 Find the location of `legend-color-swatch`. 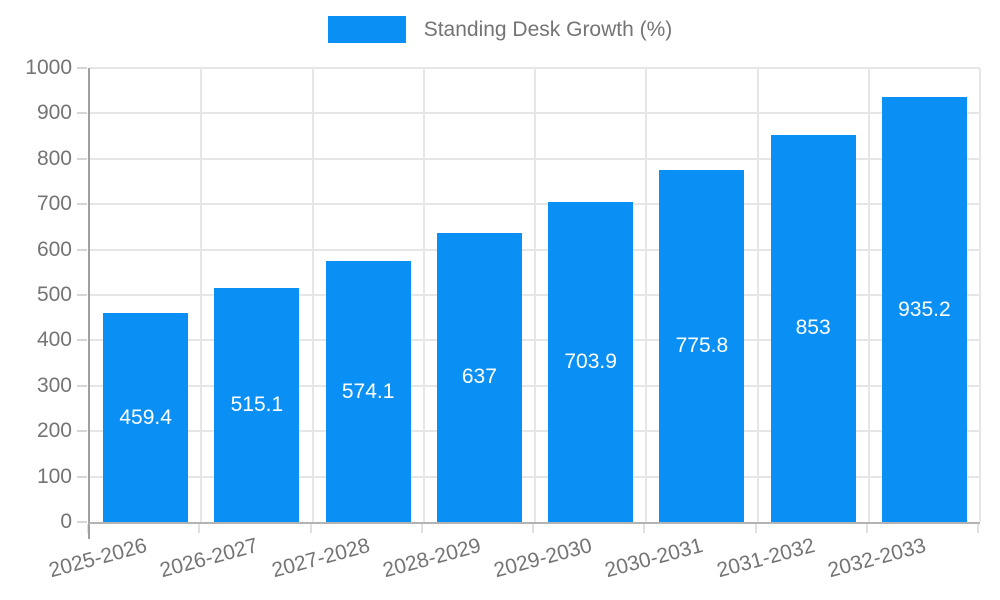

legend-color-swatch is located at coordinates (366, 29).